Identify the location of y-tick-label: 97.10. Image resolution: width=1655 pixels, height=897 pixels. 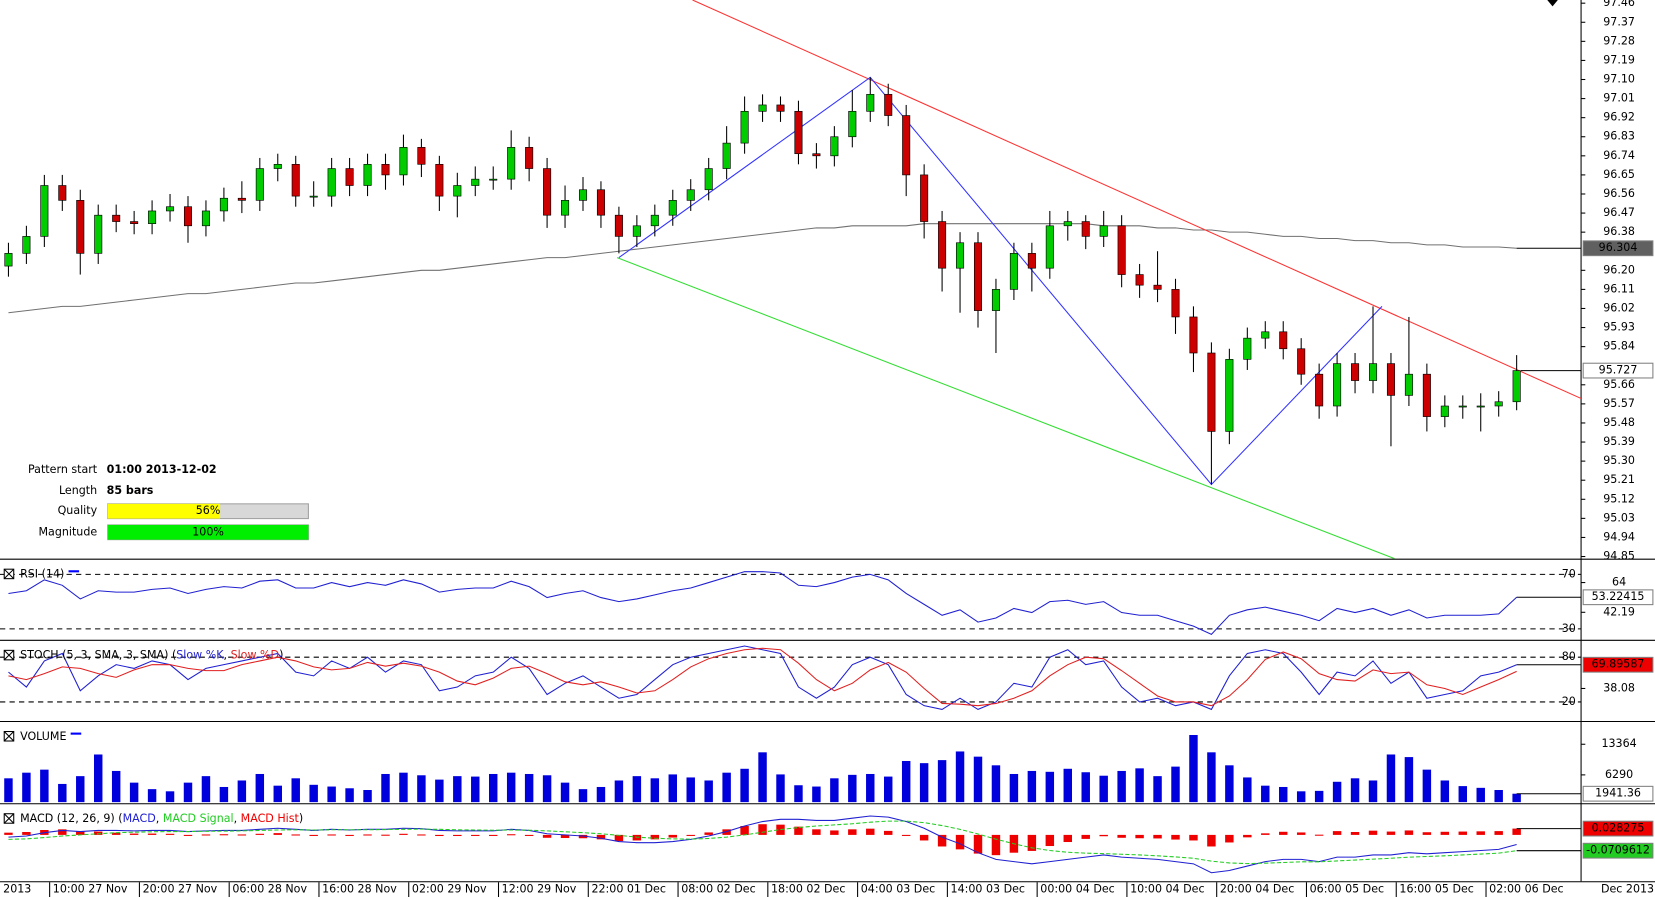
(1619, 79).